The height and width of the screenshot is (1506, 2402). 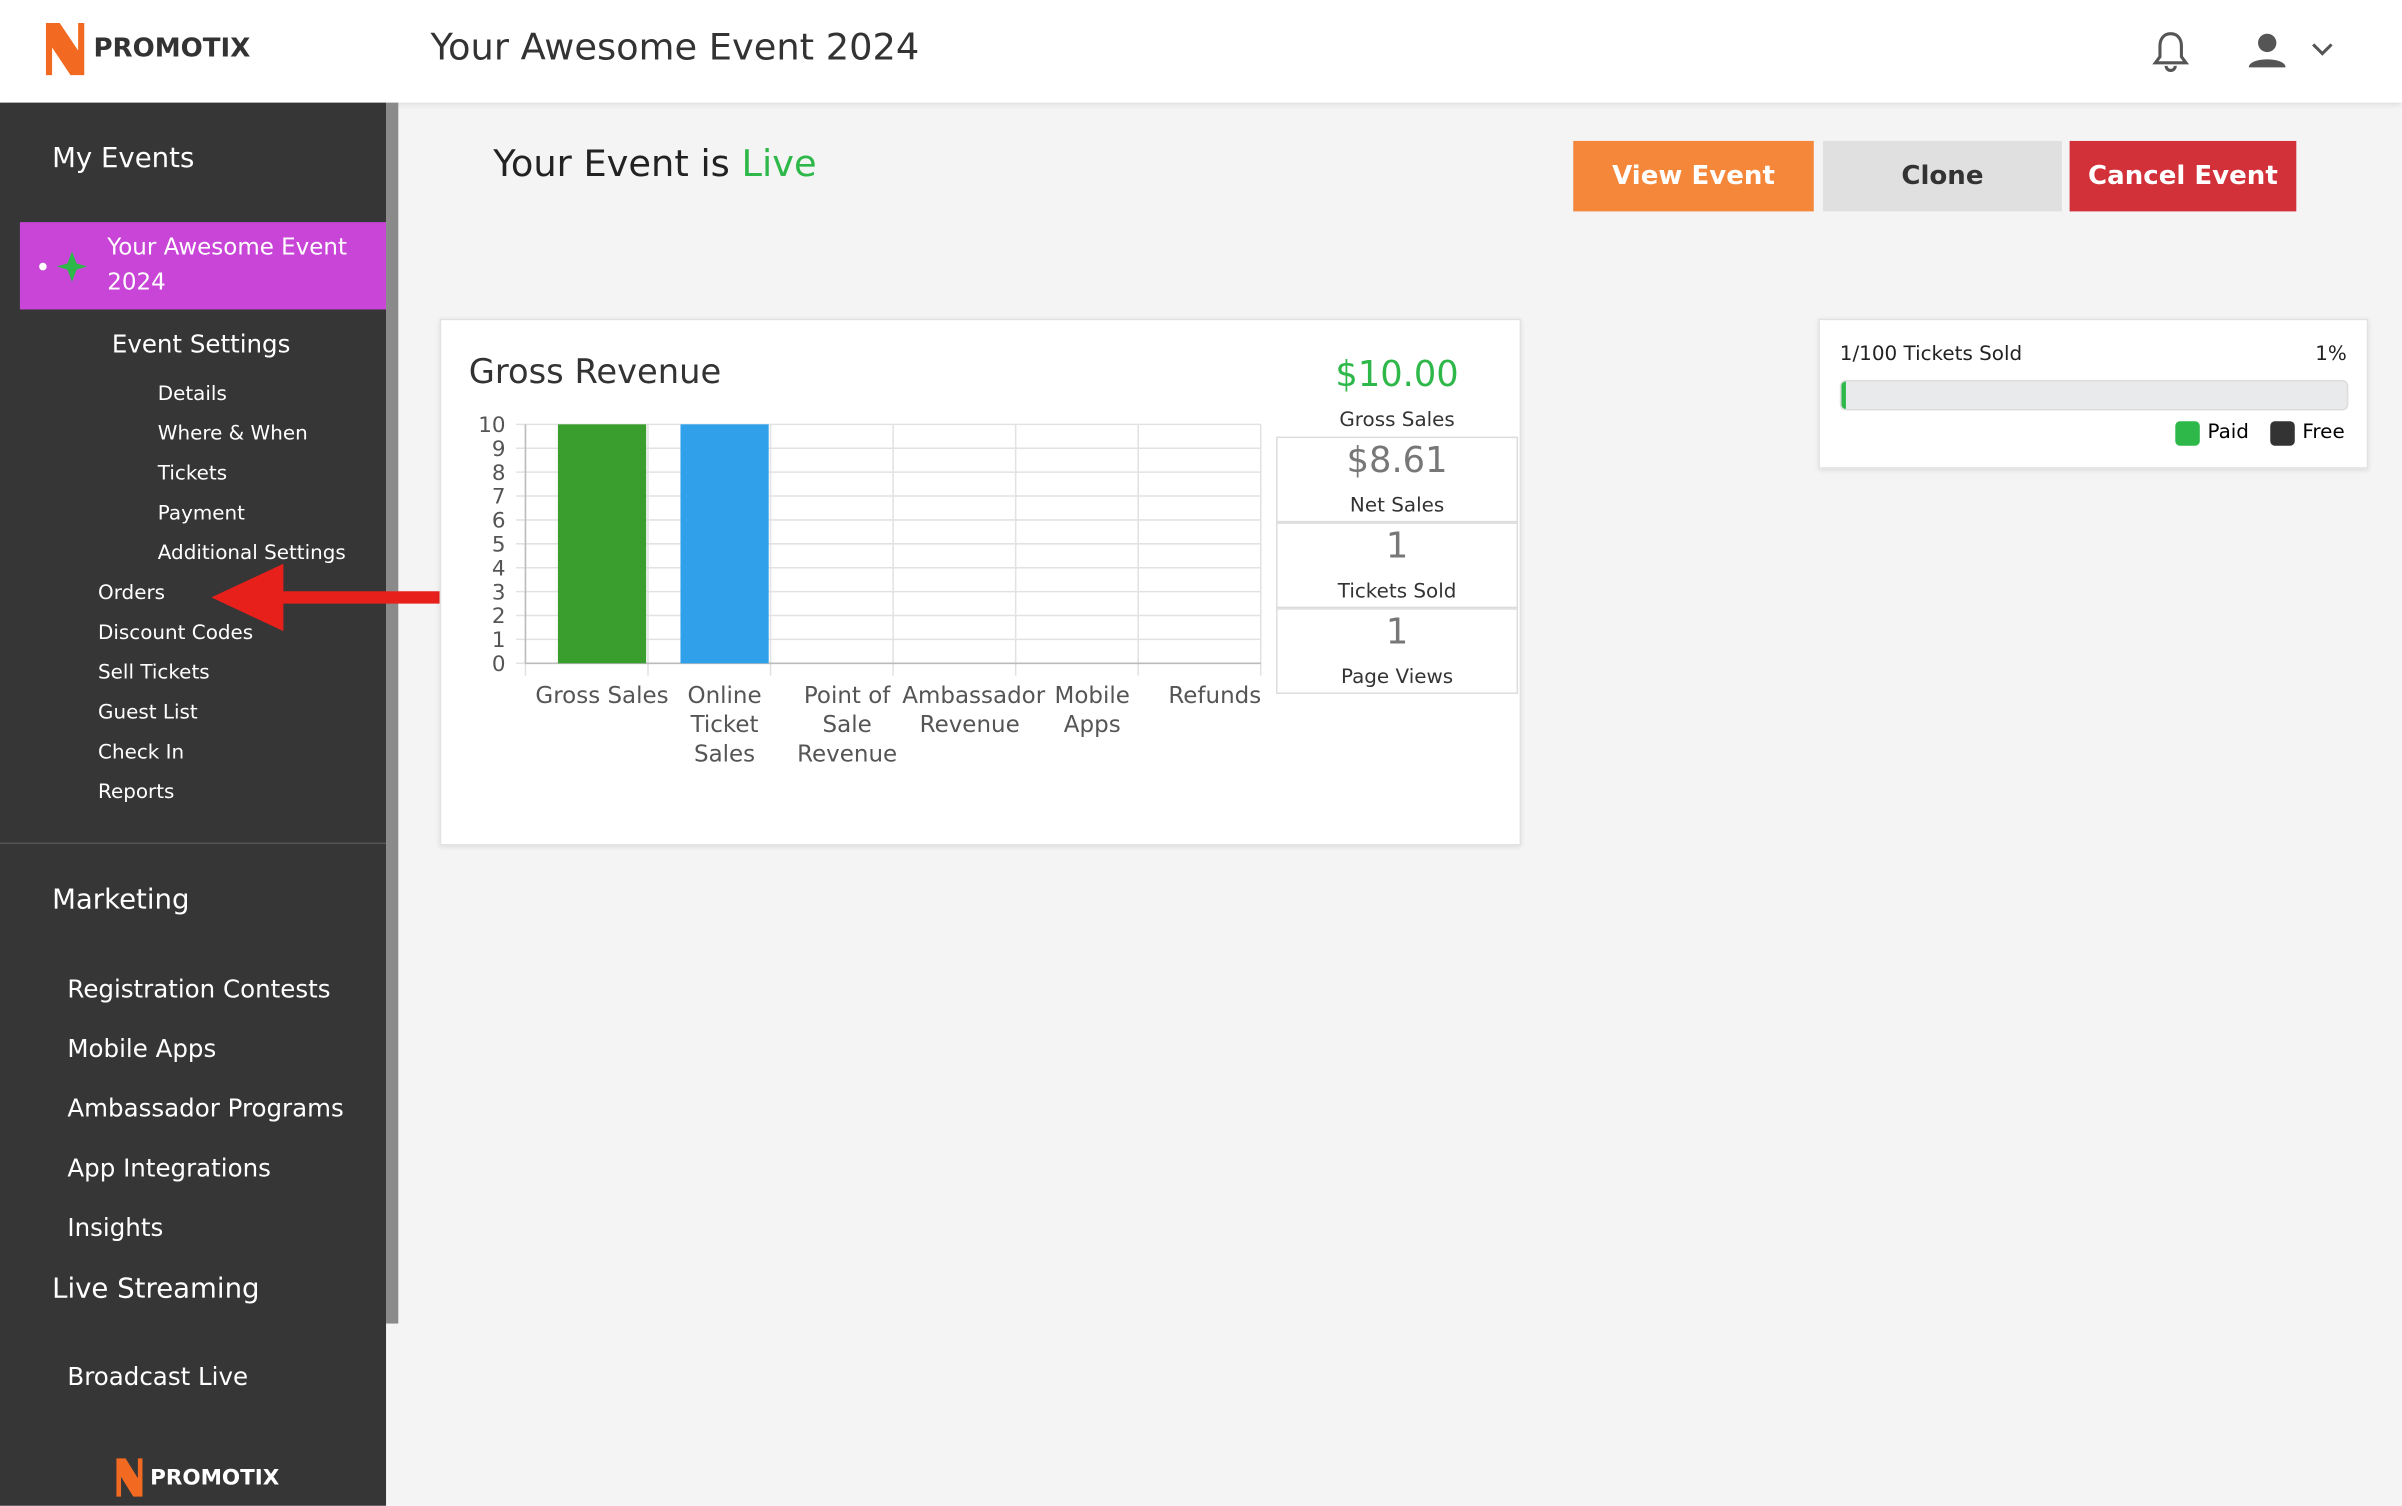 What do you see at coordinates (2323, 433) in the screenshot?
I see `legend-label: Free` at bounding box center [2323, 433].